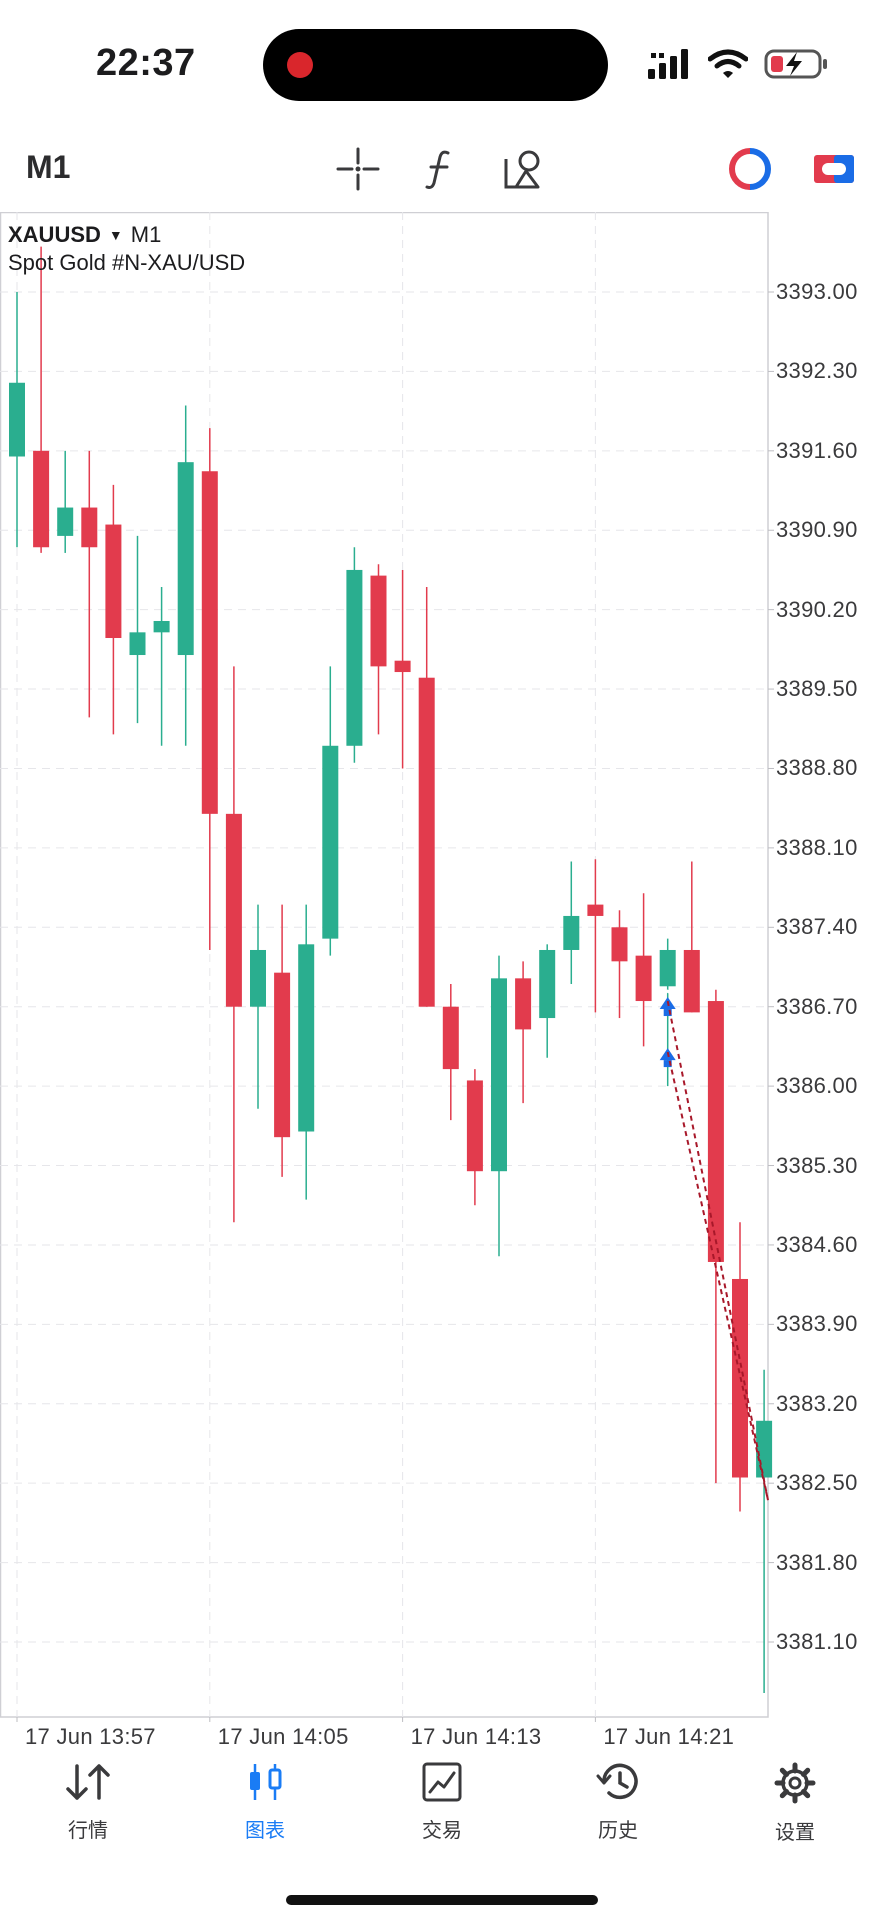 The height and width of the screenshot is (1920, 884). Describe the element at coordinates (283, 1736) in the screenshot. I see `time-label: 17 Jun 14:05` at that location.